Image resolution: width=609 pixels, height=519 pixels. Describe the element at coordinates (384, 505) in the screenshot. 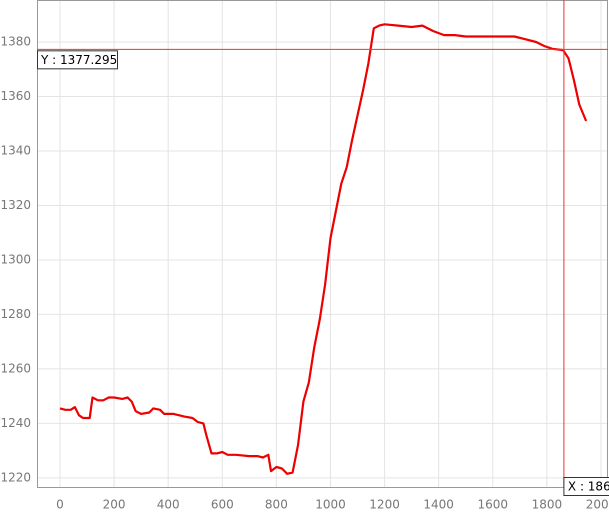

I see `x-tick-label: 1200` at that location.